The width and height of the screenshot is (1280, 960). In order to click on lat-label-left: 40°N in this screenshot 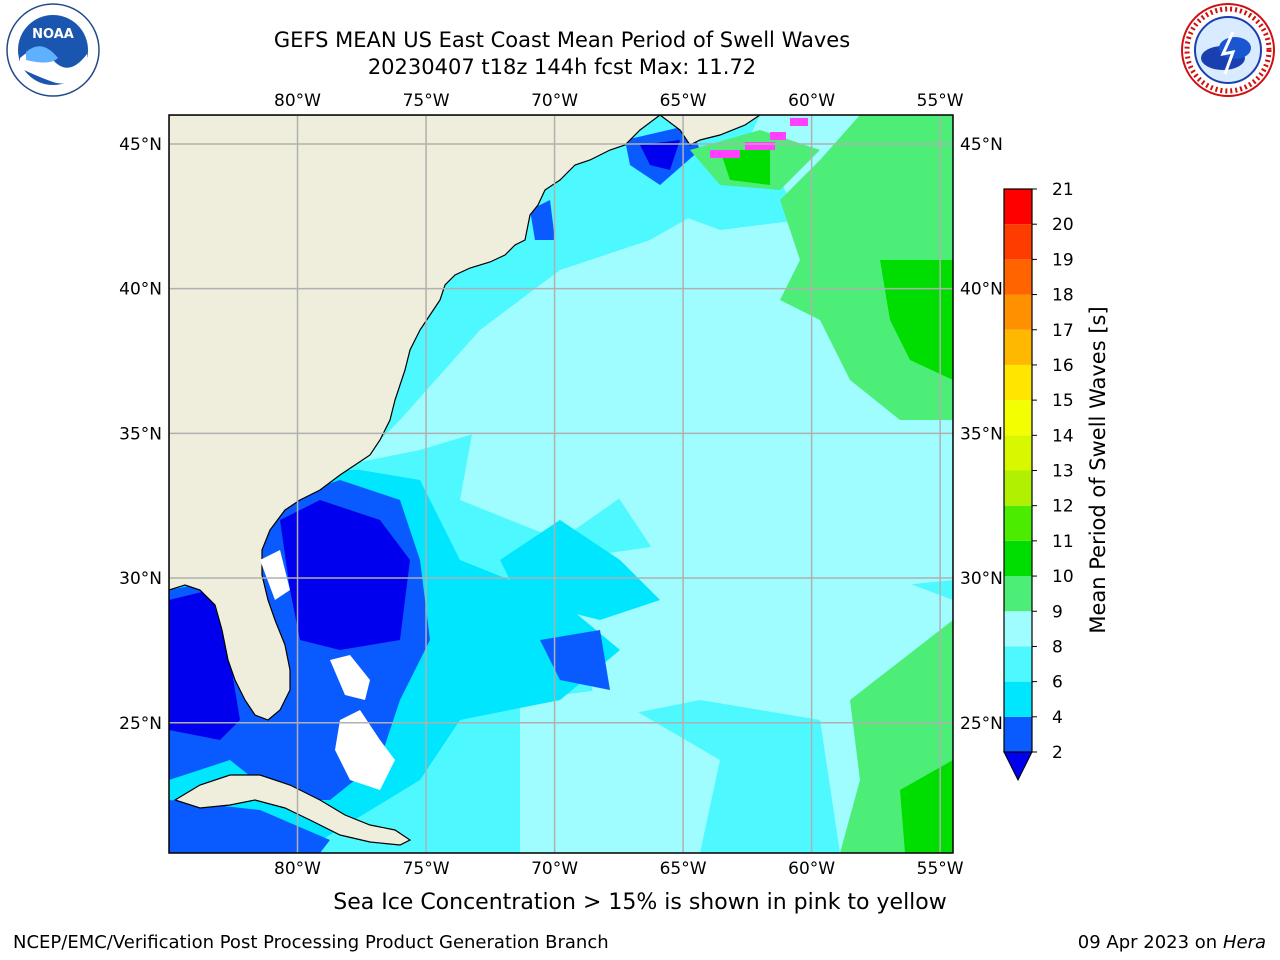, I will do `click(140, 290)`.